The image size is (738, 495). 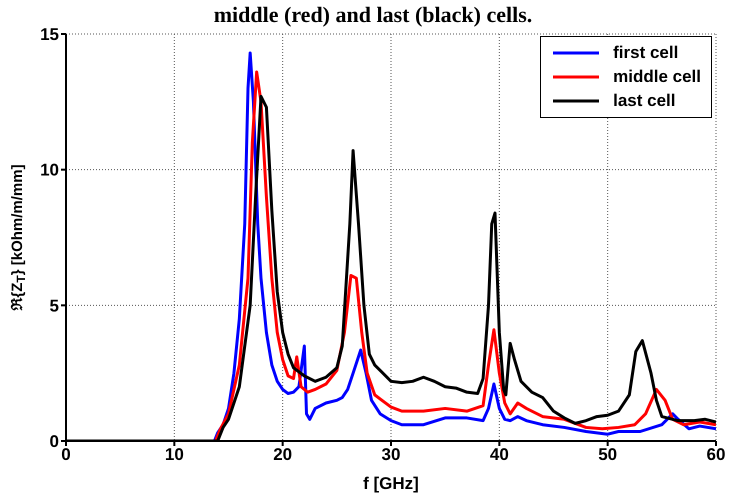 I want to click on y-tick-label: 5, so click(x=54, y=306).